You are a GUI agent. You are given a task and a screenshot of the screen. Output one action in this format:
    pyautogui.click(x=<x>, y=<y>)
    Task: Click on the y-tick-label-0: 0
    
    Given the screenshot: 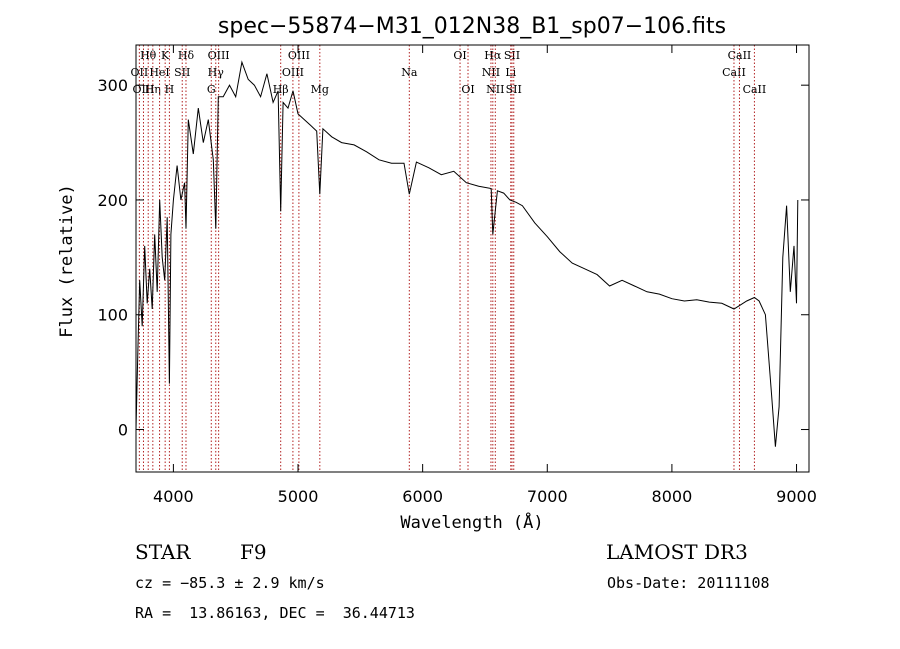 What is the action you would take?
    pyautogui.click(x=123, y=430)
    